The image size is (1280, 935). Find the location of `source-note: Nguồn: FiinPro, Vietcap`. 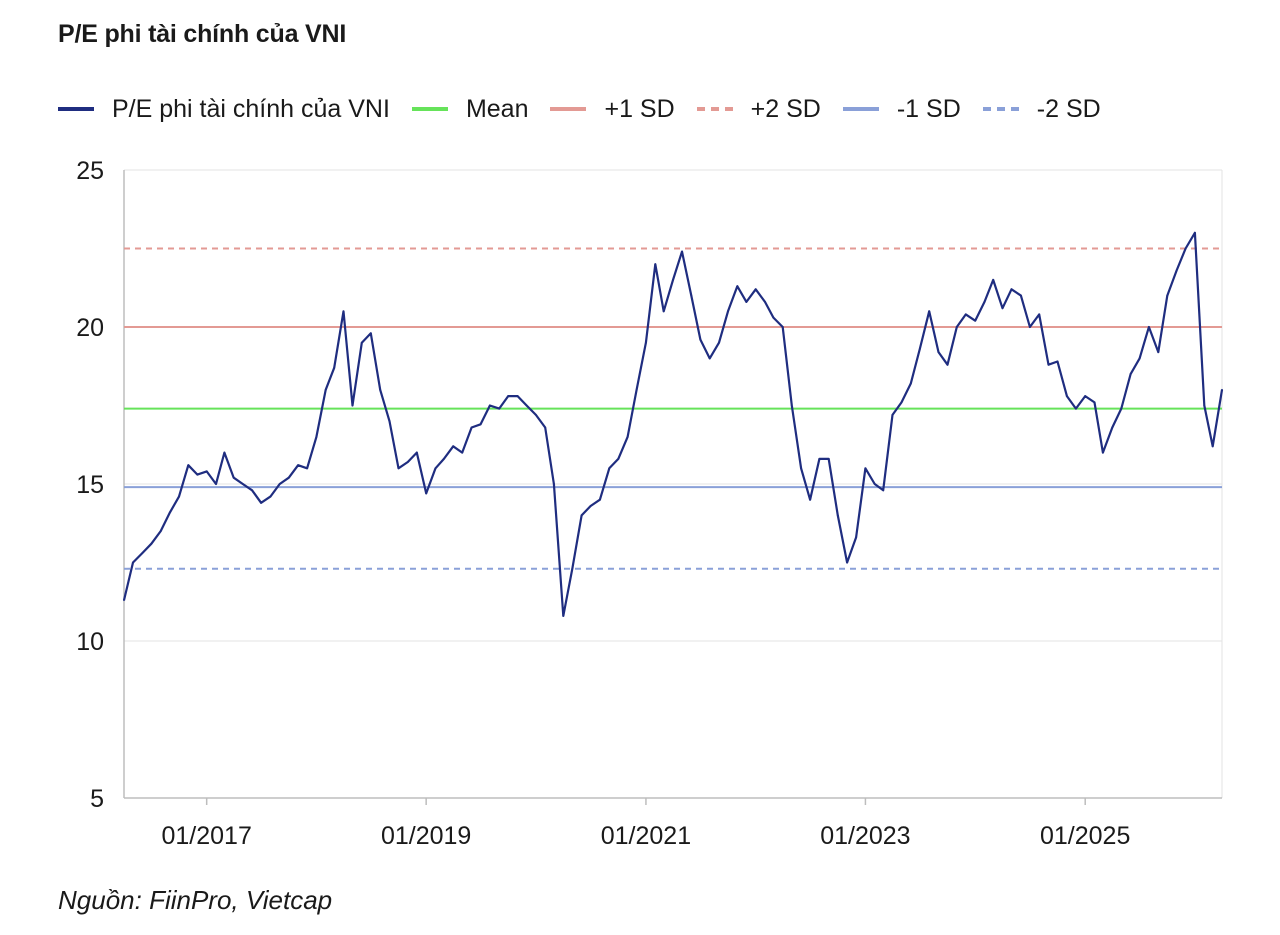

source-note: Nguồn: FiinPro, Vietcap is located at coordinates (195, 900).